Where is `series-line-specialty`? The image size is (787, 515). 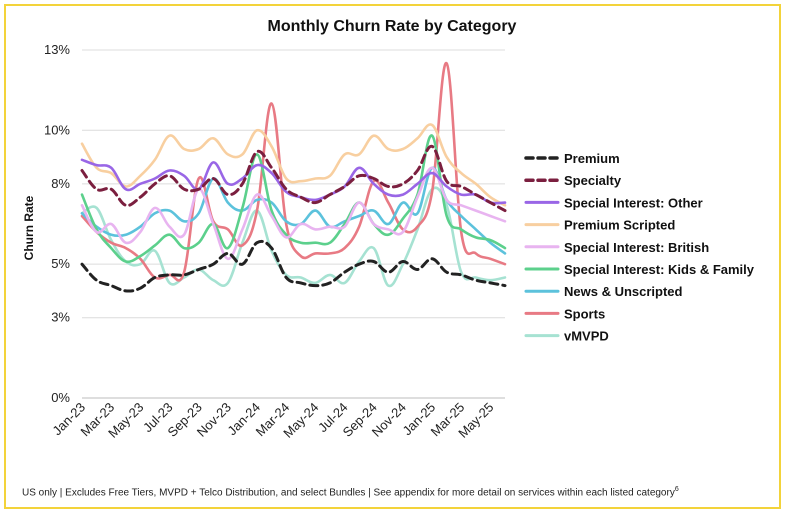 series-line-specialty is located at coordinates (293, 178).